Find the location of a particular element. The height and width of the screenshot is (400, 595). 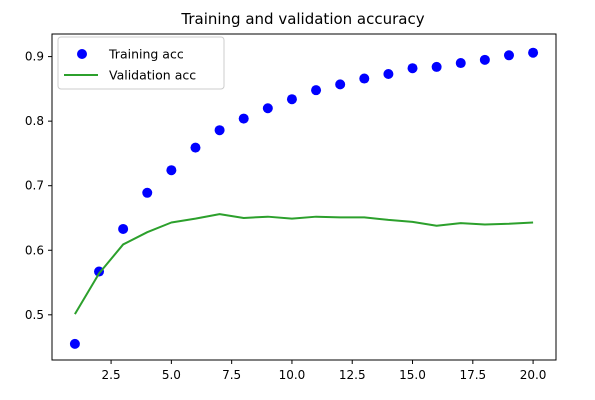

legend: Training acc Validation acc is located at coordinates (141, 63).